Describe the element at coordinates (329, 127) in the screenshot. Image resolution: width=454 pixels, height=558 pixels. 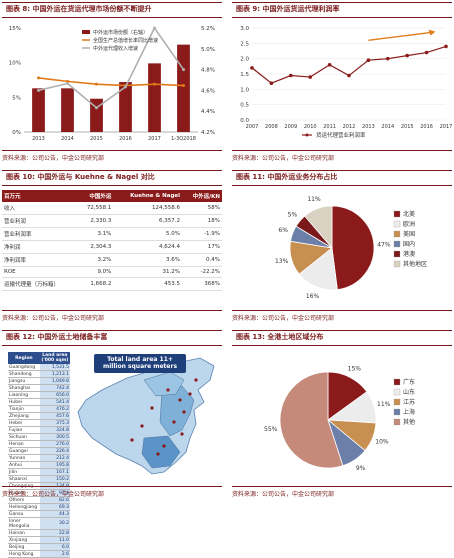
I see `x-tick-label: 2011` at that location.